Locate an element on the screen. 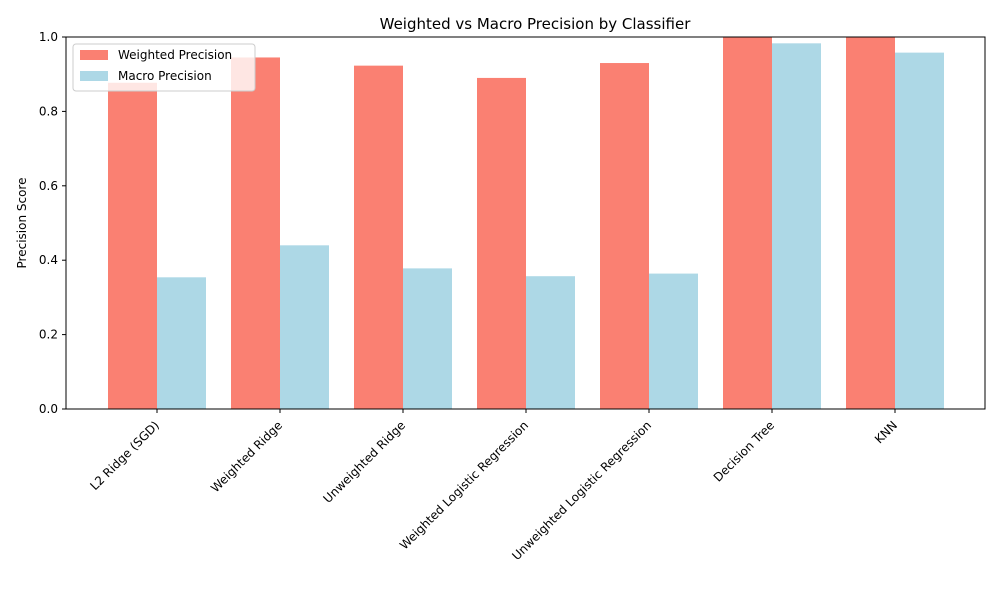 The width and height of the screenshot is (1000, 604). x-tick-label: L2 Ridge (SGD) is located at coordinates (124, 455).